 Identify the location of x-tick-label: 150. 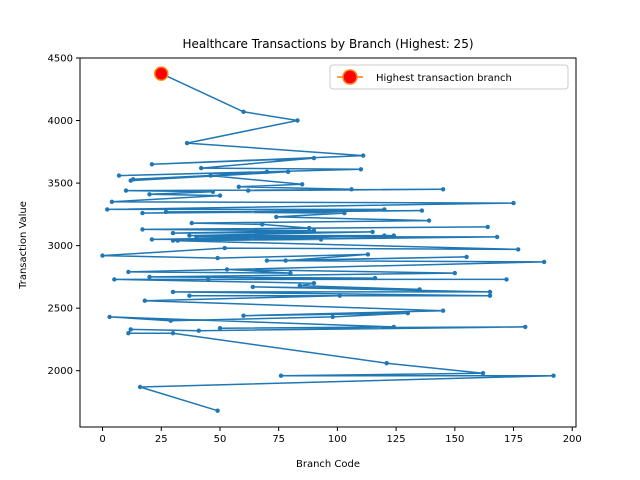
(454, 439).